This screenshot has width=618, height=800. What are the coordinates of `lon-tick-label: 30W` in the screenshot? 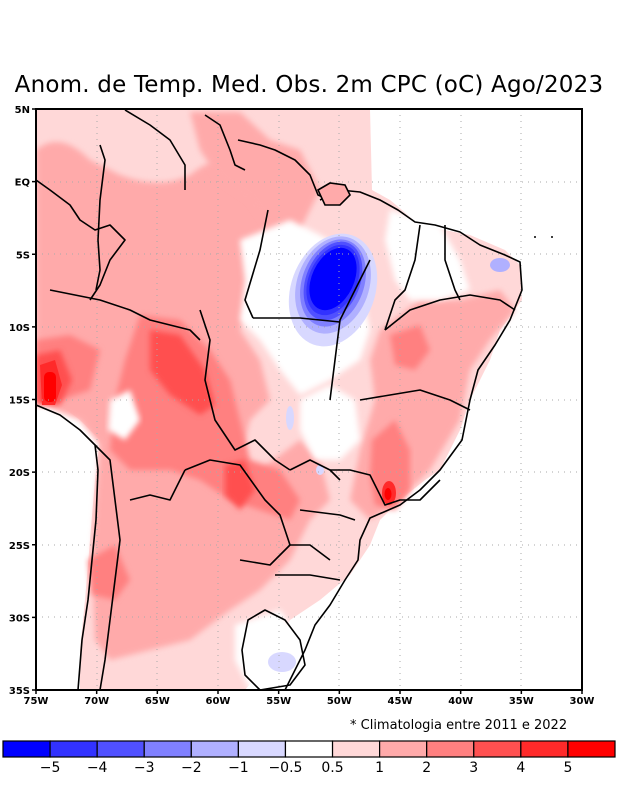 It's located at (582, 701).